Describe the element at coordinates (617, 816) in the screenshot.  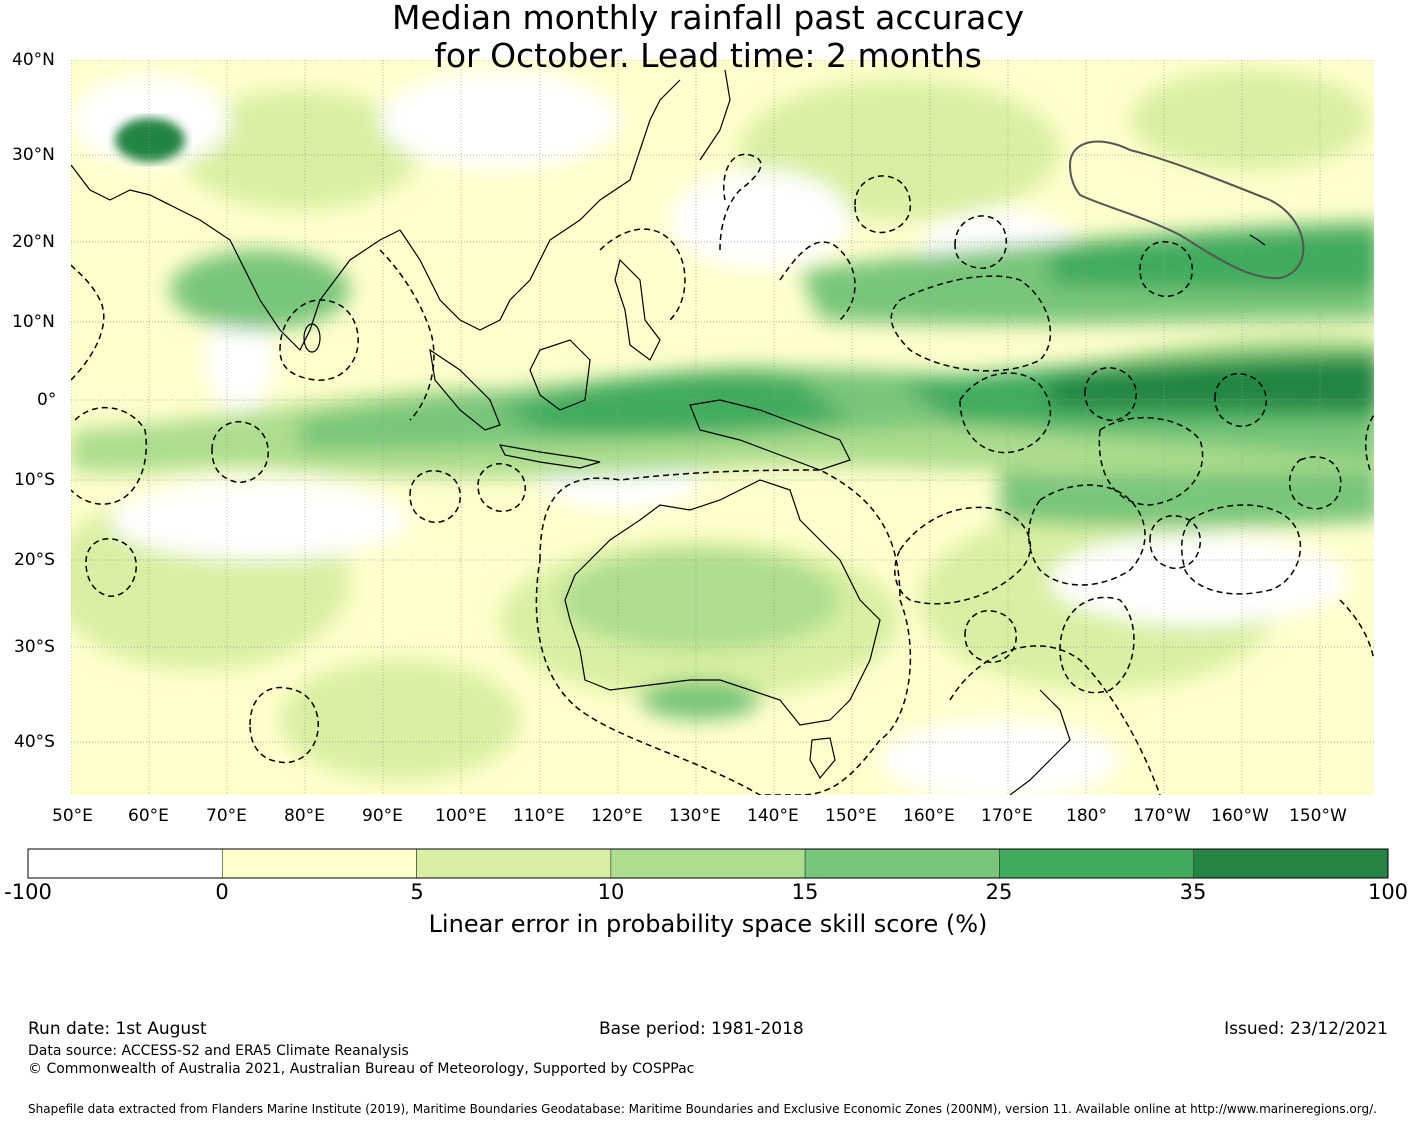
I see `lon-label-120e: 120°E` at that location.